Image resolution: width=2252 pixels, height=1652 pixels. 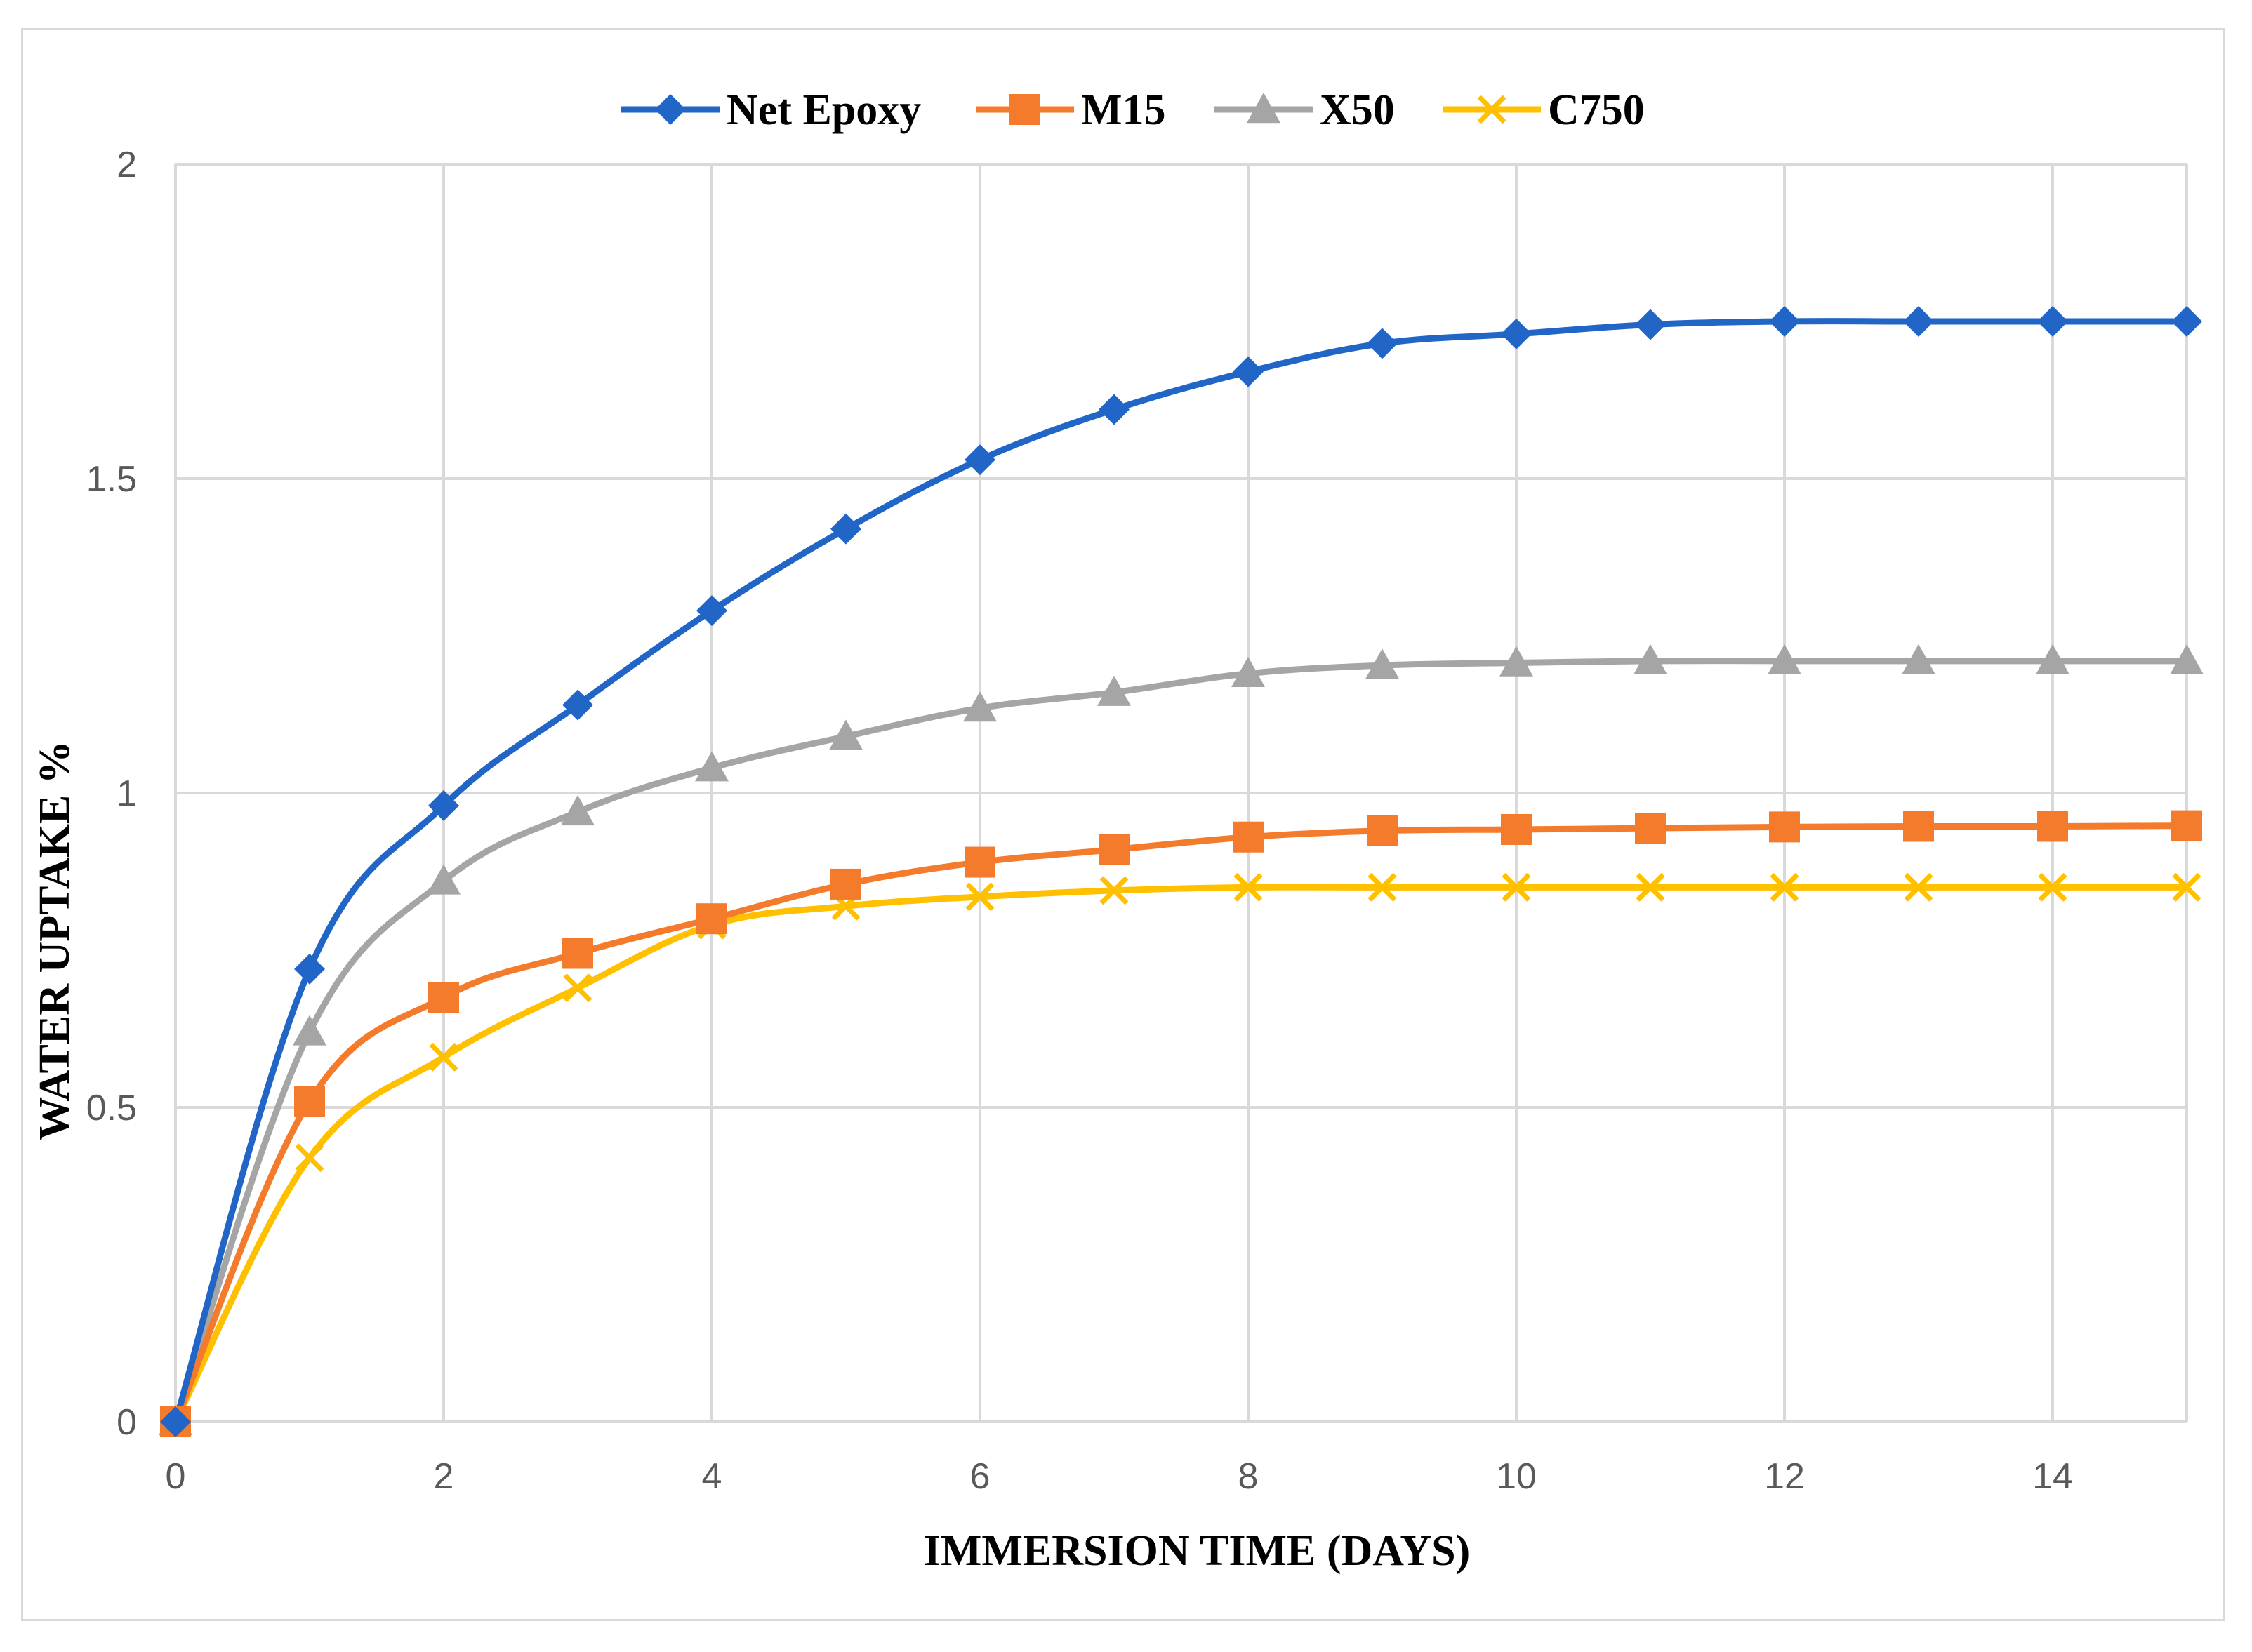 I want to click on y-tick-label: 1.5, so click(x=111, y=480).